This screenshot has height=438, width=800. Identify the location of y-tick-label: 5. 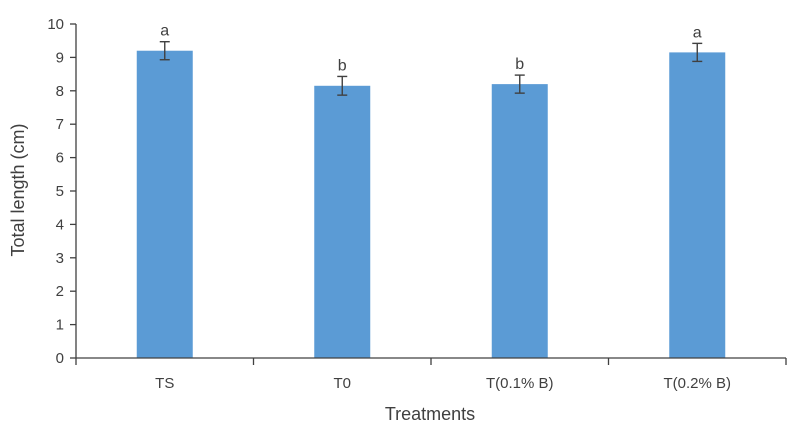
(60, 191).